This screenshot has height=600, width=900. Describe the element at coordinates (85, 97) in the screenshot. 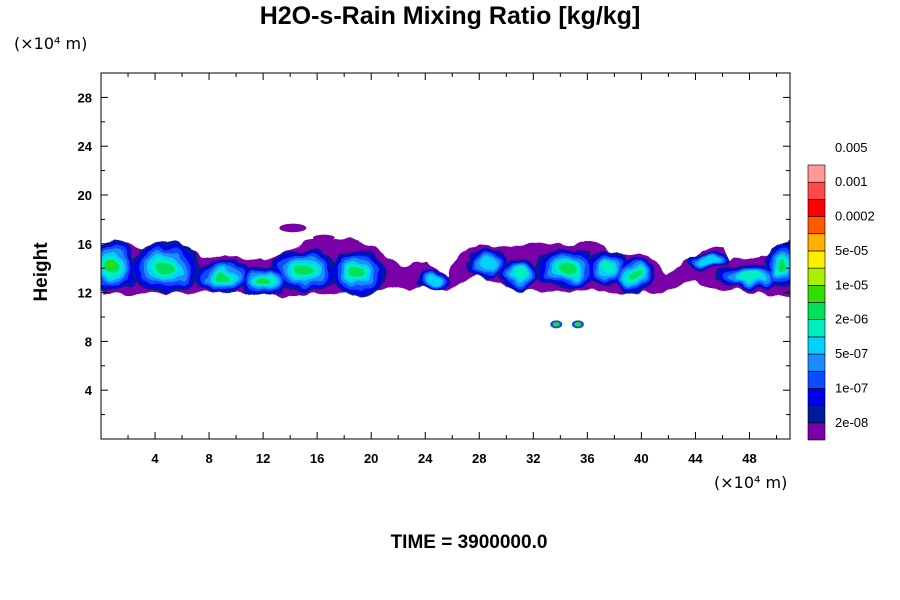

I see `y-tick-label: 28` at that location.